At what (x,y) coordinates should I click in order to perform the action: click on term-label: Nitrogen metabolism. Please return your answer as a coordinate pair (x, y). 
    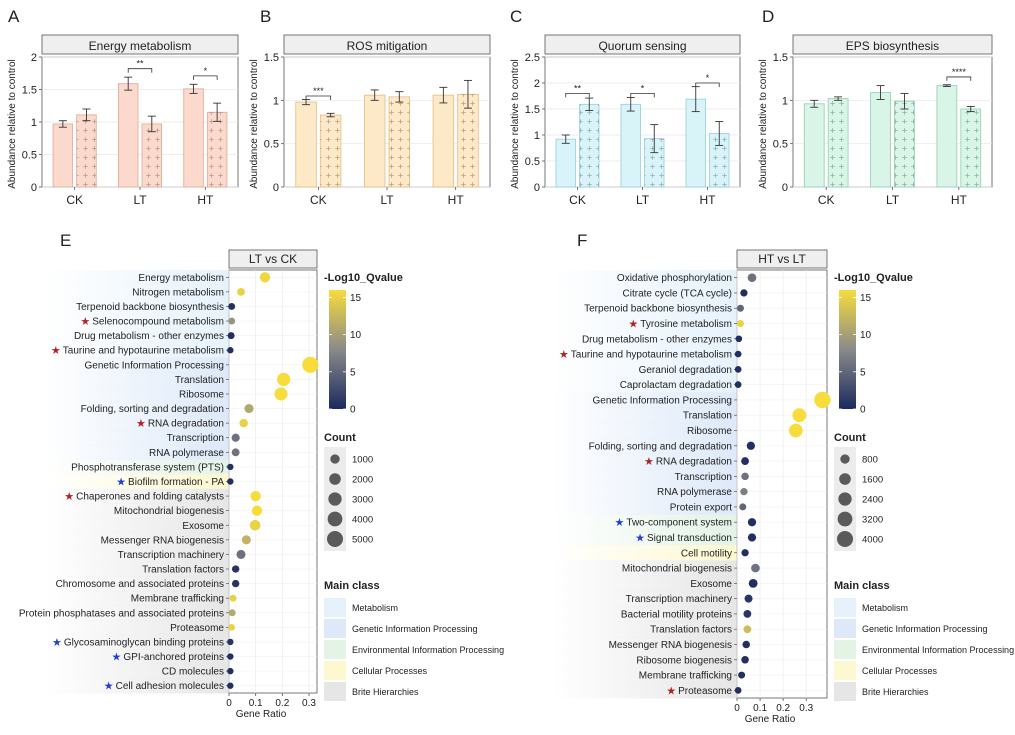
    Looking at the image, I should click on (178, 292).